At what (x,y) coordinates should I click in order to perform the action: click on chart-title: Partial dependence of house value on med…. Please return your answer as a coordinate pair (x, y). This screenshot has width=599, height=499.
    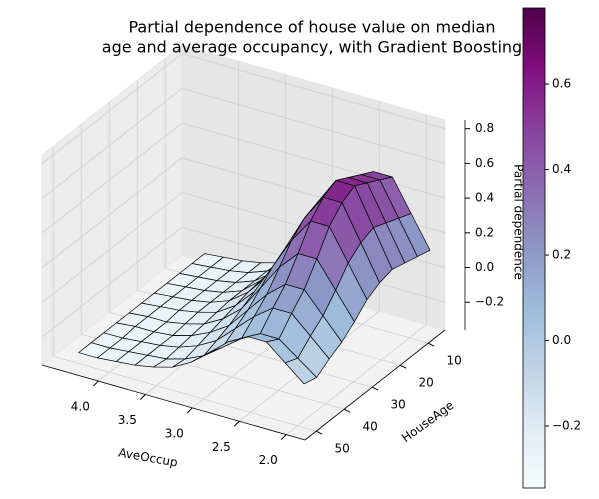
    Looking at the image, I should click on (312, 27).